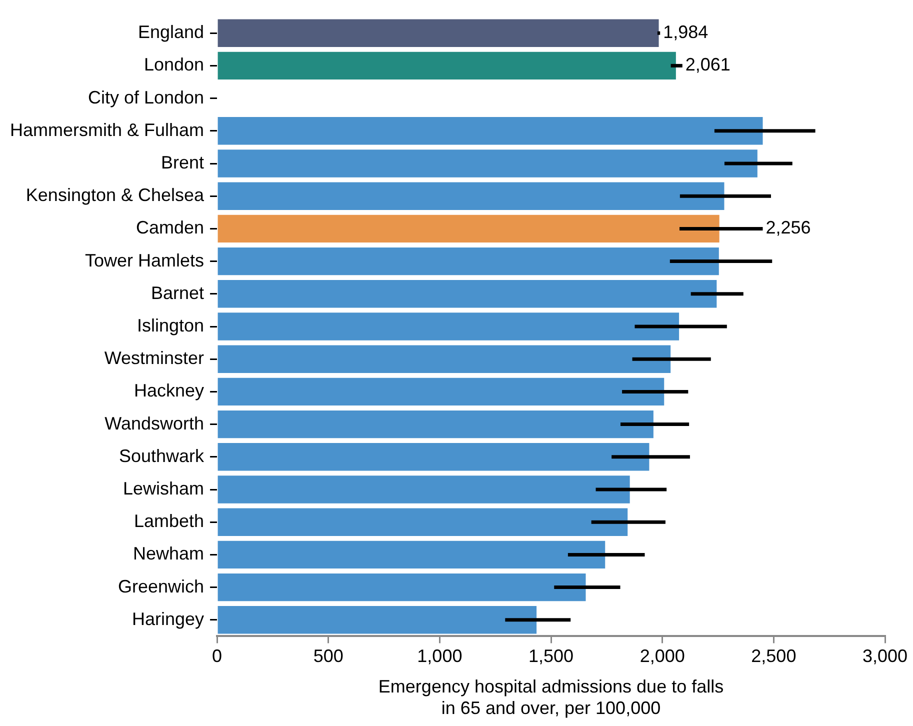 The height and width of the screenshot is (726, 913). What do you see at coordinates (217, 656) in the screenshot?
I see `x-tick-label: 0` at bounding box center [217, 656].